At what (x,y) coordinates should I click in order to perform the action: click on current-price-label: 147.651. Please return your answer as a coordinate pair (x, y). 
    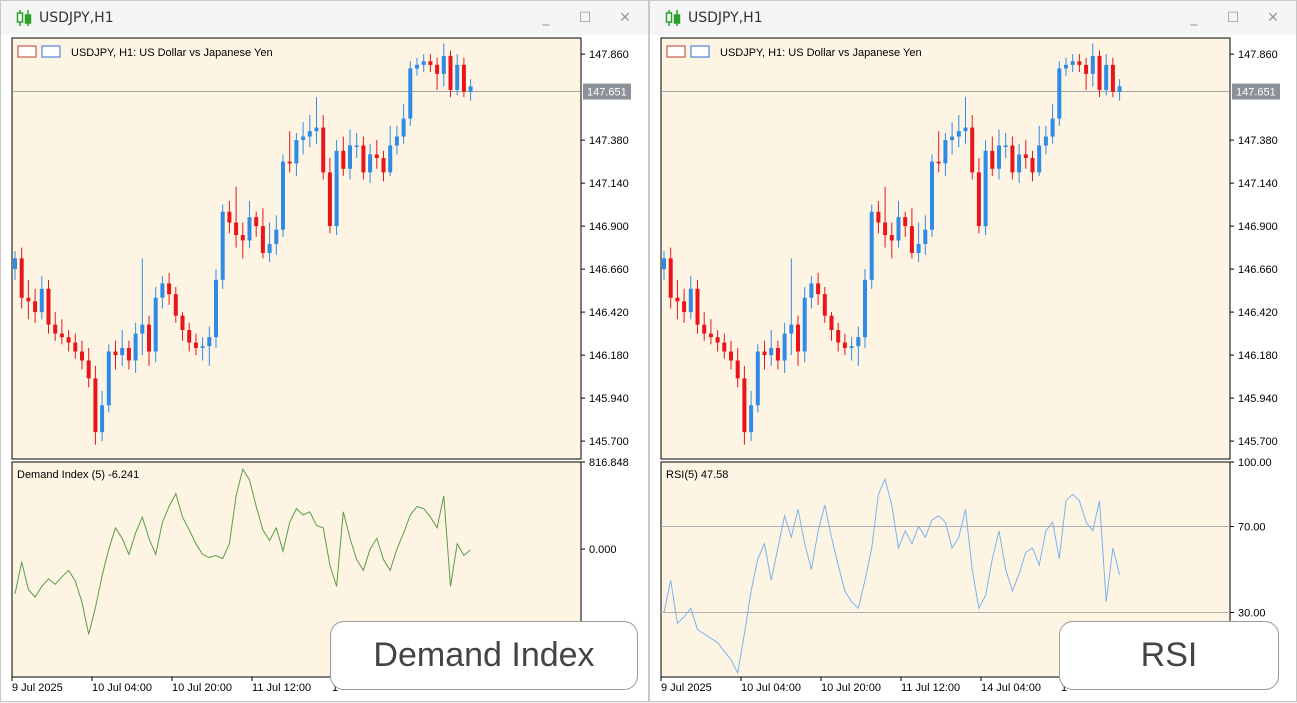
    Looking at the image, I should click on (1256, 93).